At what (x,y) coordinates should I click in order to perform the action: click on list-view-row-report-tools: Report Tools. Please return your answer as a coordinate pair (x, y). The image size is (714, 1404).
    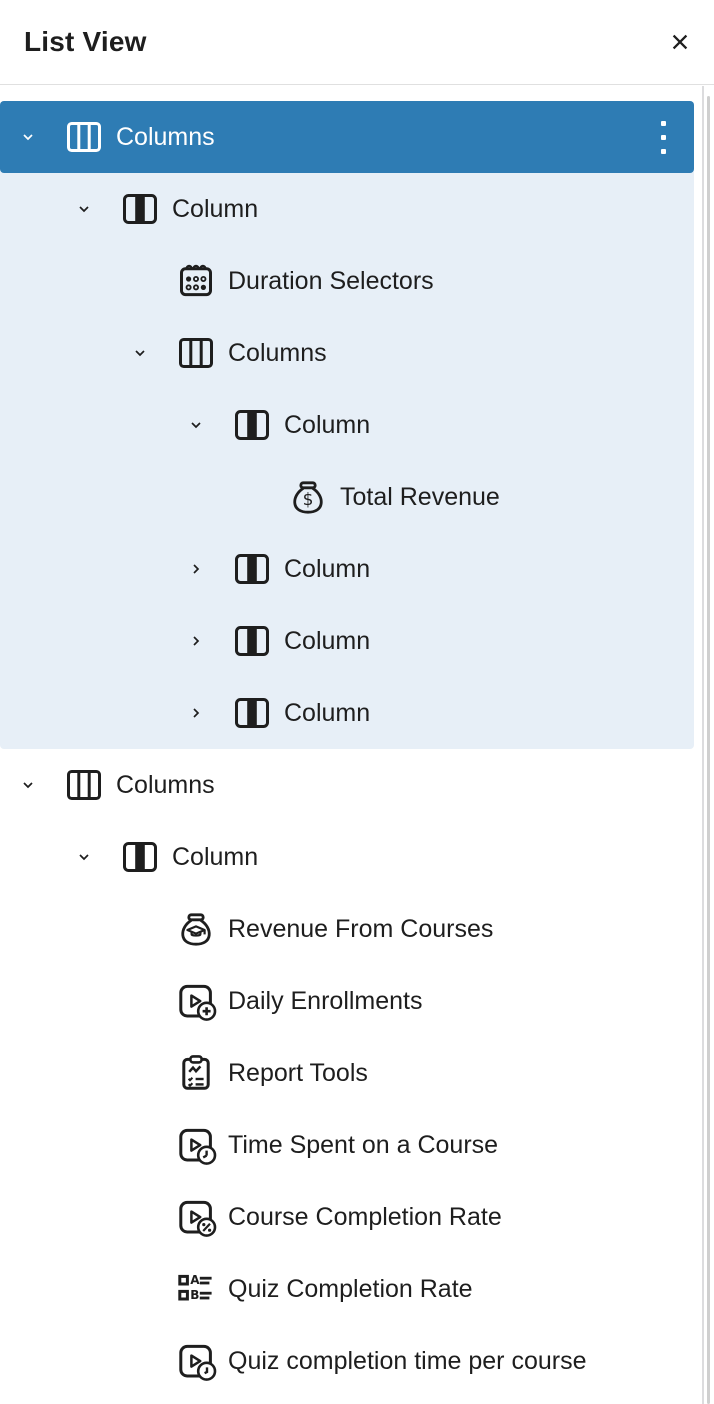
    Looking at the image, I should click on (357, 1073).